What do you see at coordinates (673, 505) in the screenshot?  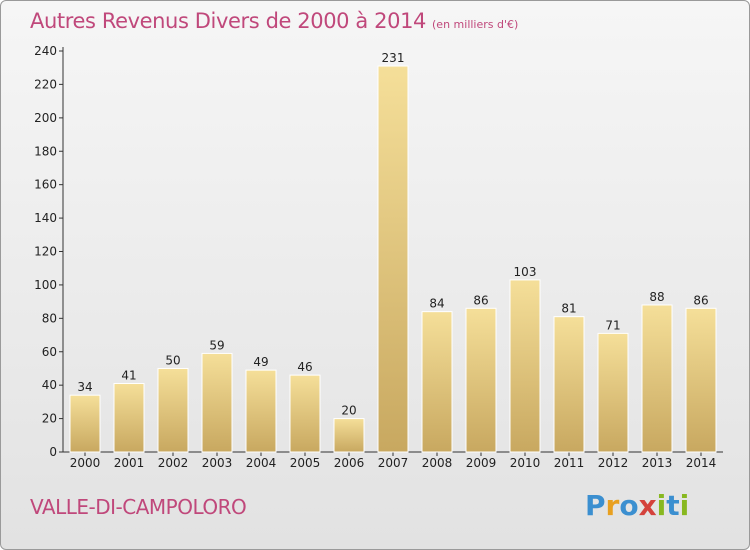 I see `logo-letter: t` at bounding box center [673, 505].